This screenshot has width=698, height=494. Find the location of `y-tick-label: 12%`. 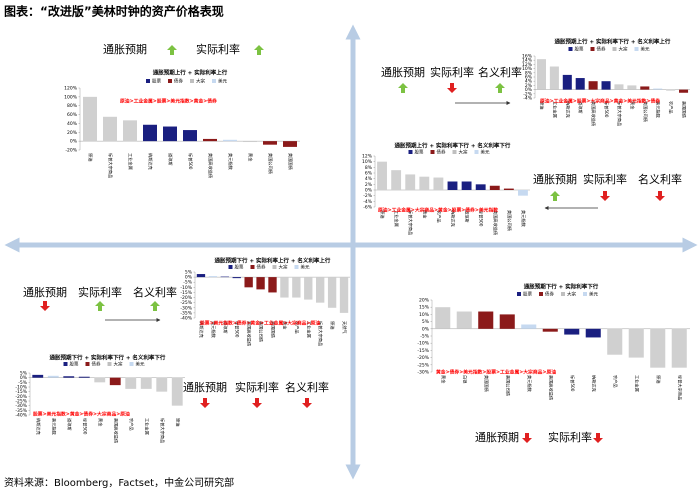

y-tick-label: 12% is located at coordinates (527, 65).